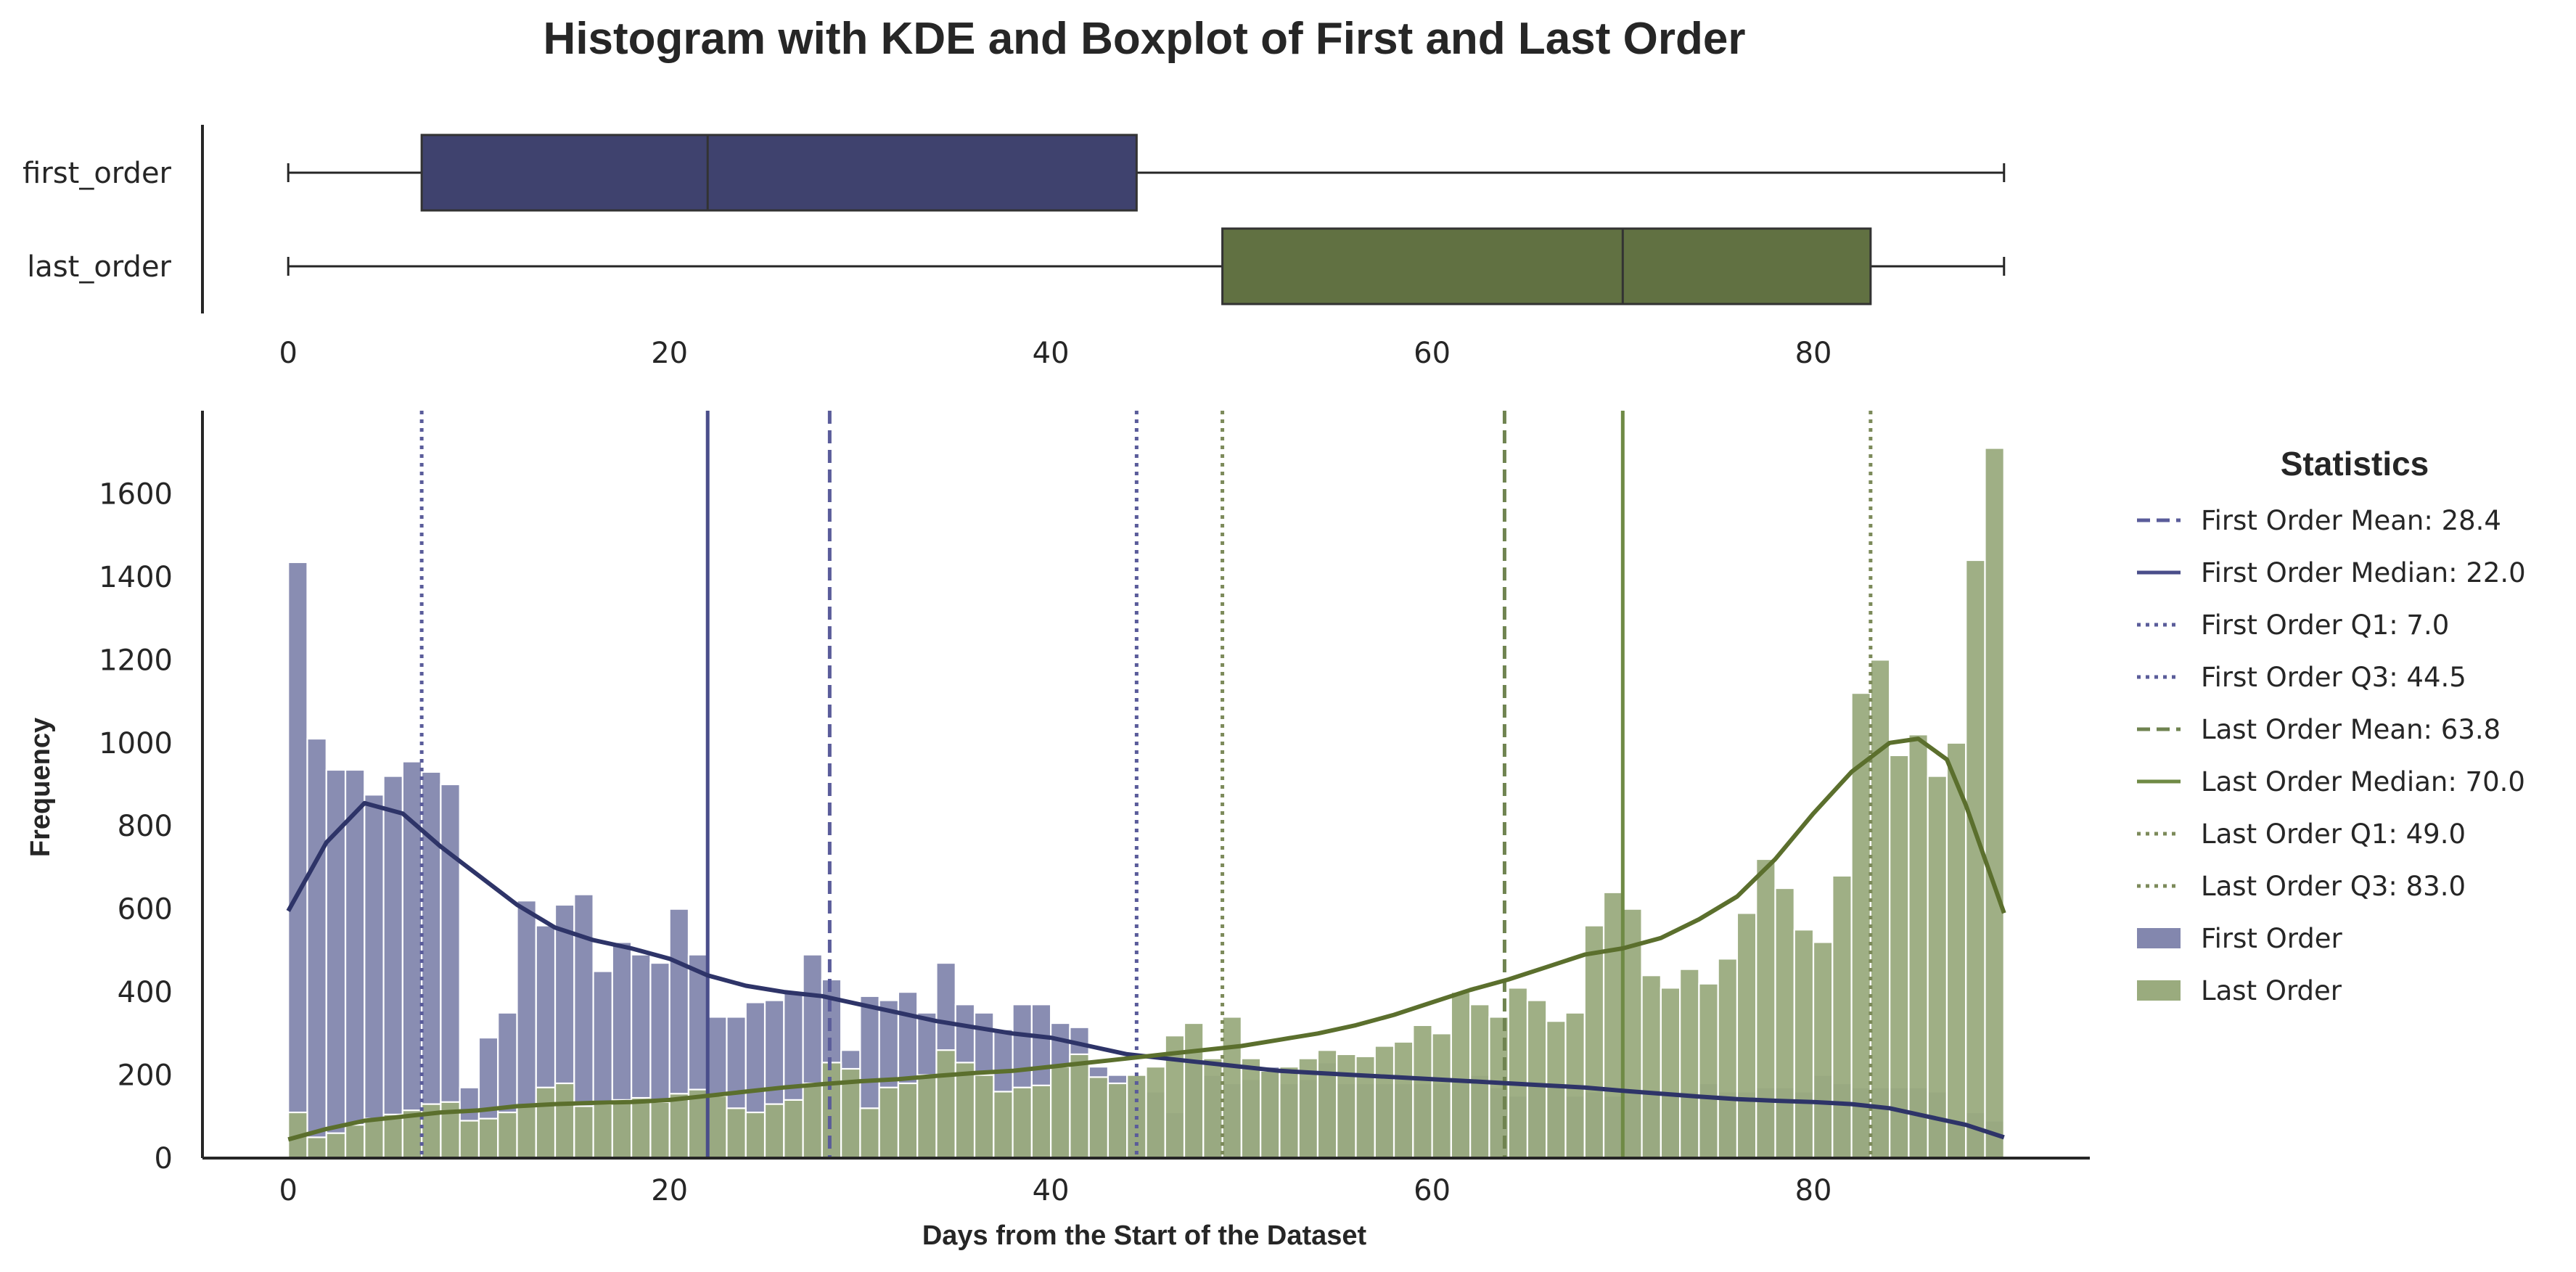 Image resolution: width=2576 pixels, height=1272 pixels. Describe the element at coordinates (164, 1159) in the screenshot. I see `y-tick-label: 0` at that location.